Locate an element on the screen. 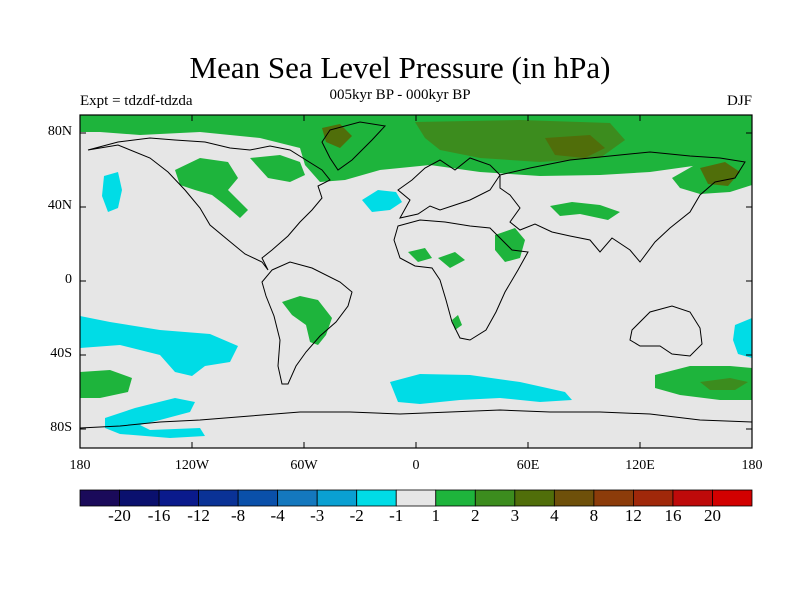  y-tick-40s: 40S is located at coordinates (61, 353).